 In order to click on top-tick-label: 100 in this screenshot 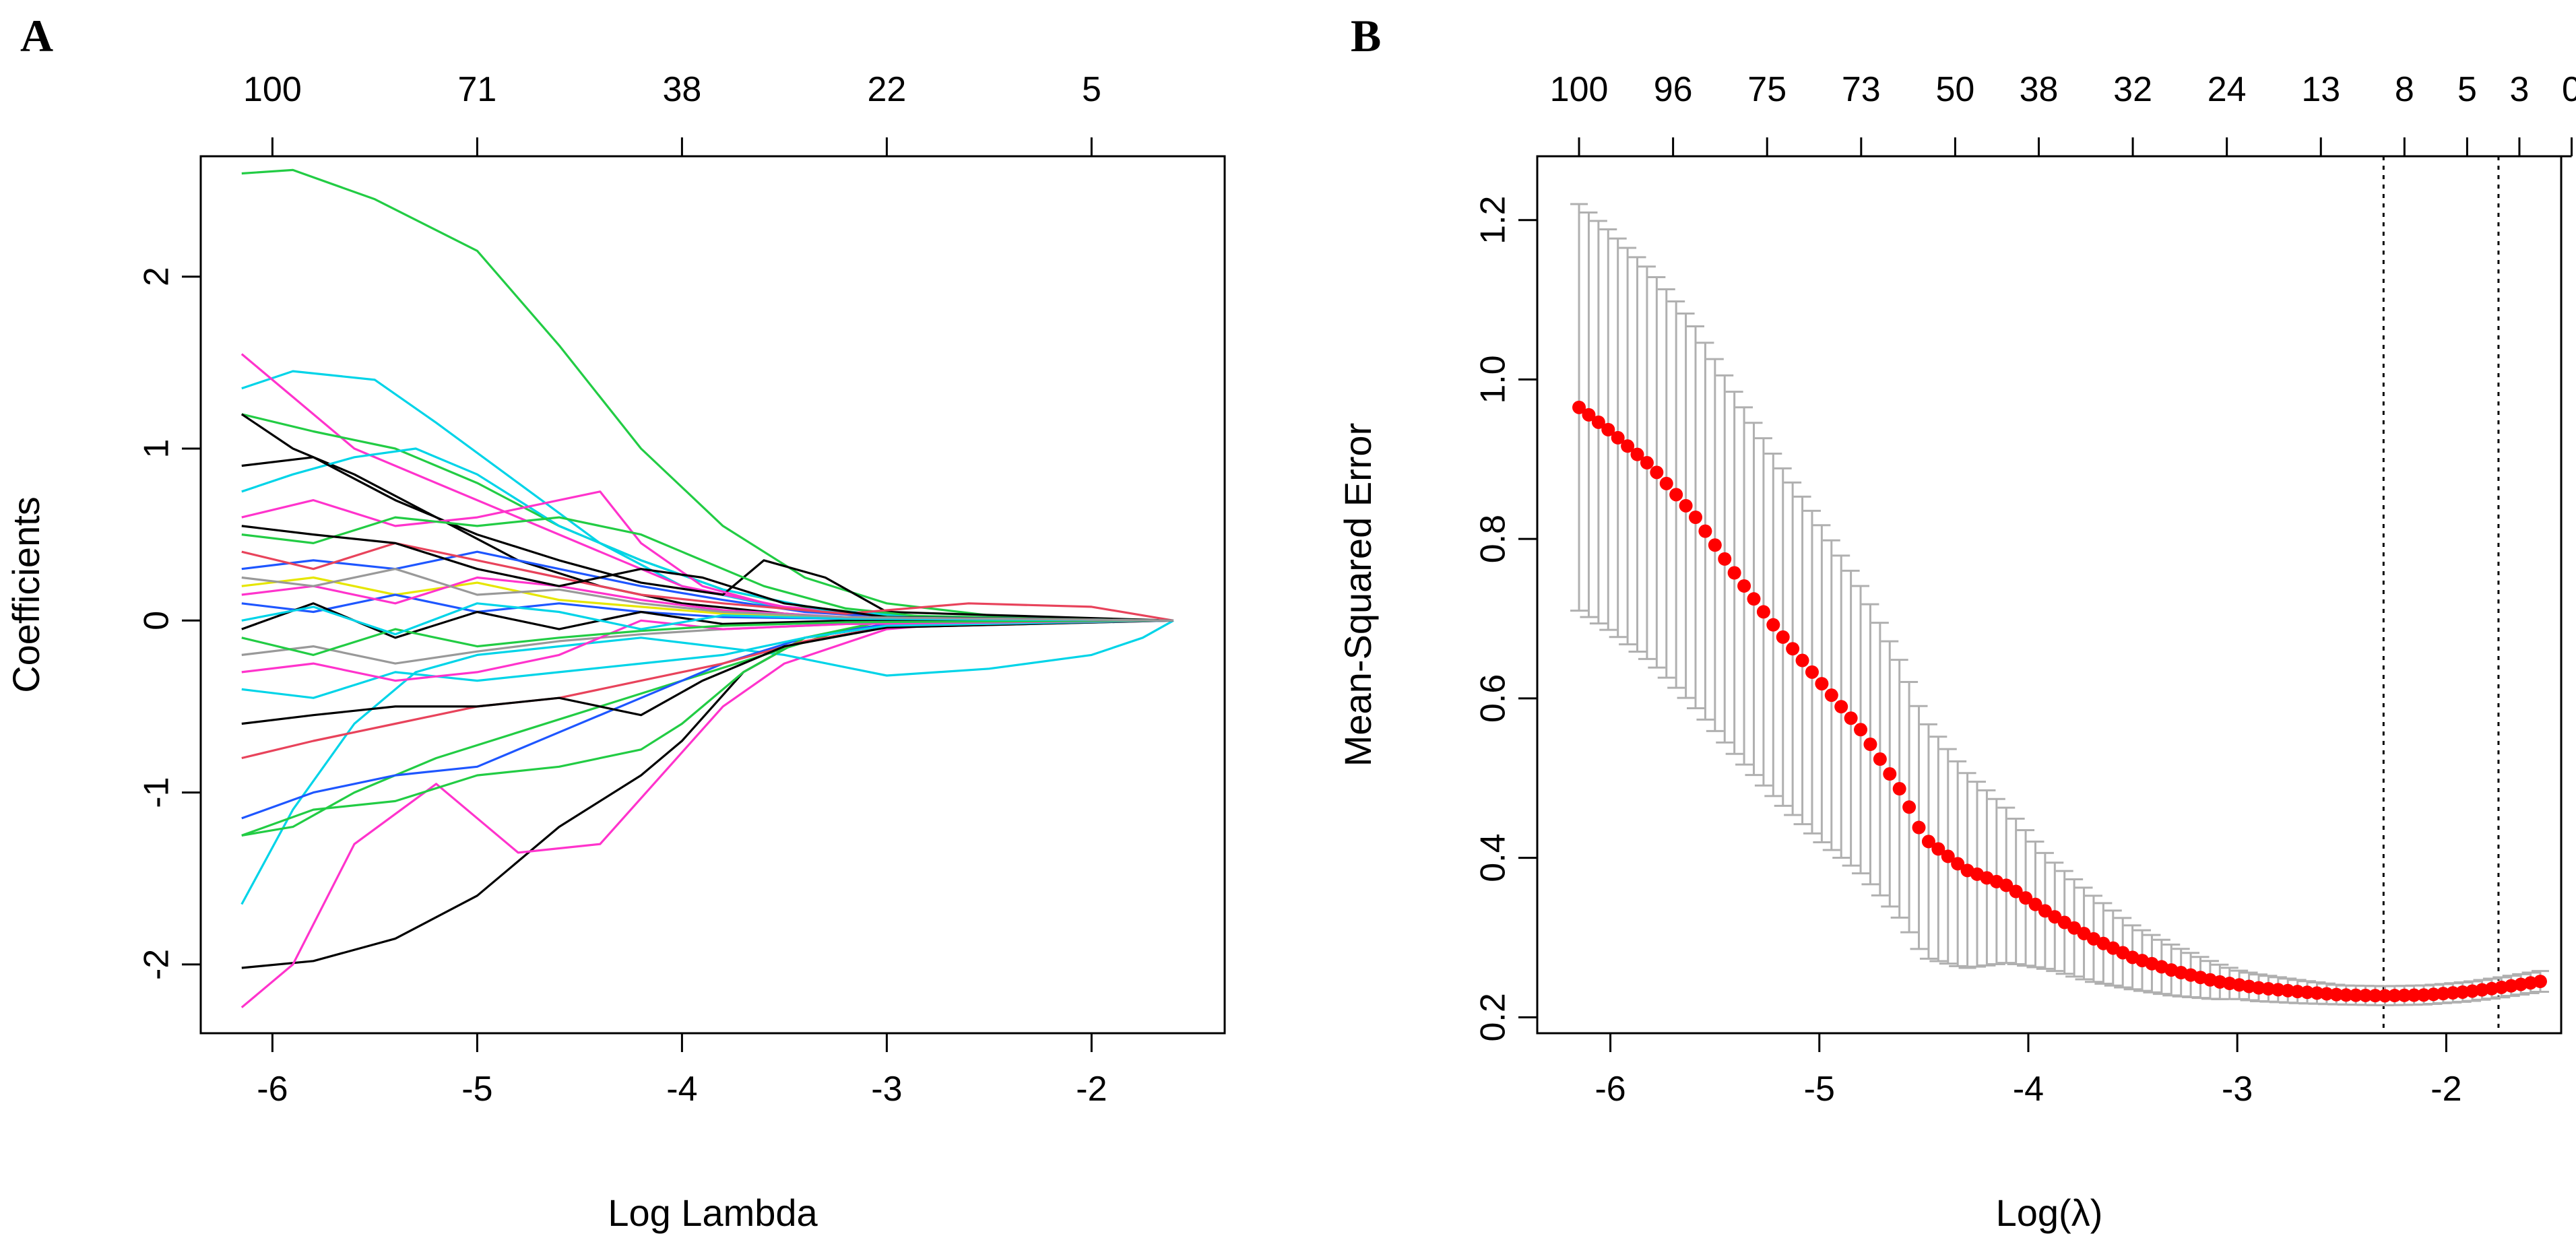, I will do `click(1579, 89)`.